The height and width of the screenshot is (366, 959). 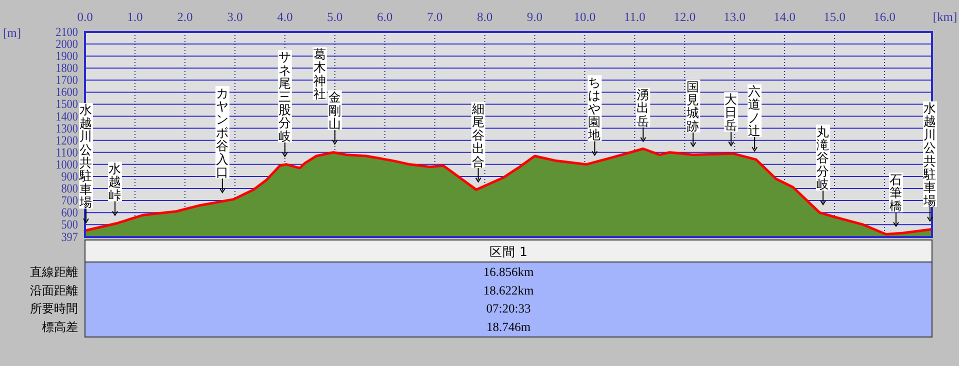 I want to click on y-tick-label: 1700, so click(x=68, y=80).